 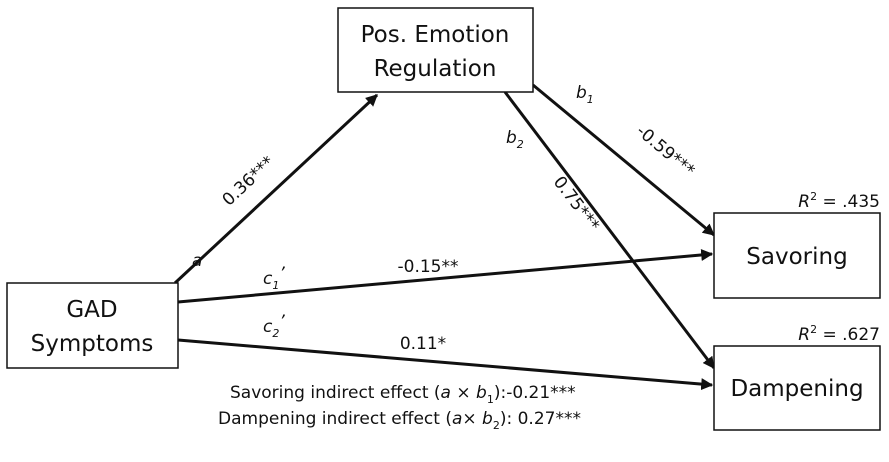 What do you see at coordinates (623, 160) in the screenshot?
I see `arrow-b1` at bounding box center [623, 160].